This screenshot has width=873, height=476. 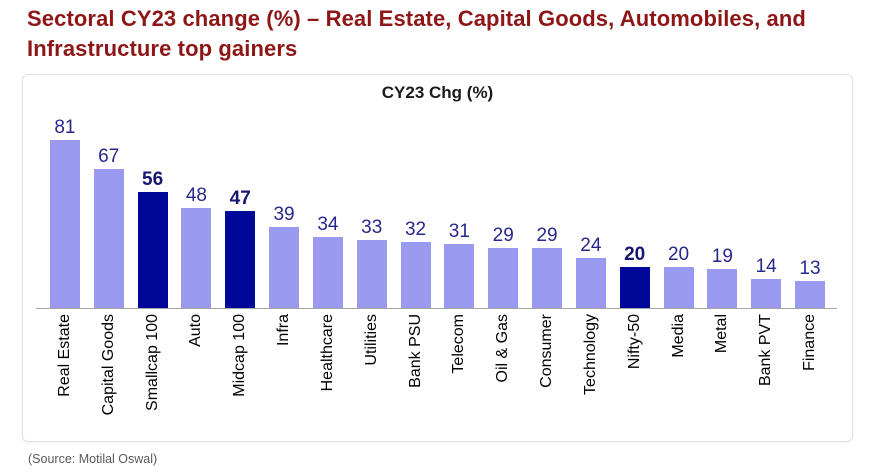 I want to click on bar-column: 39, so click(x=284, y=208).